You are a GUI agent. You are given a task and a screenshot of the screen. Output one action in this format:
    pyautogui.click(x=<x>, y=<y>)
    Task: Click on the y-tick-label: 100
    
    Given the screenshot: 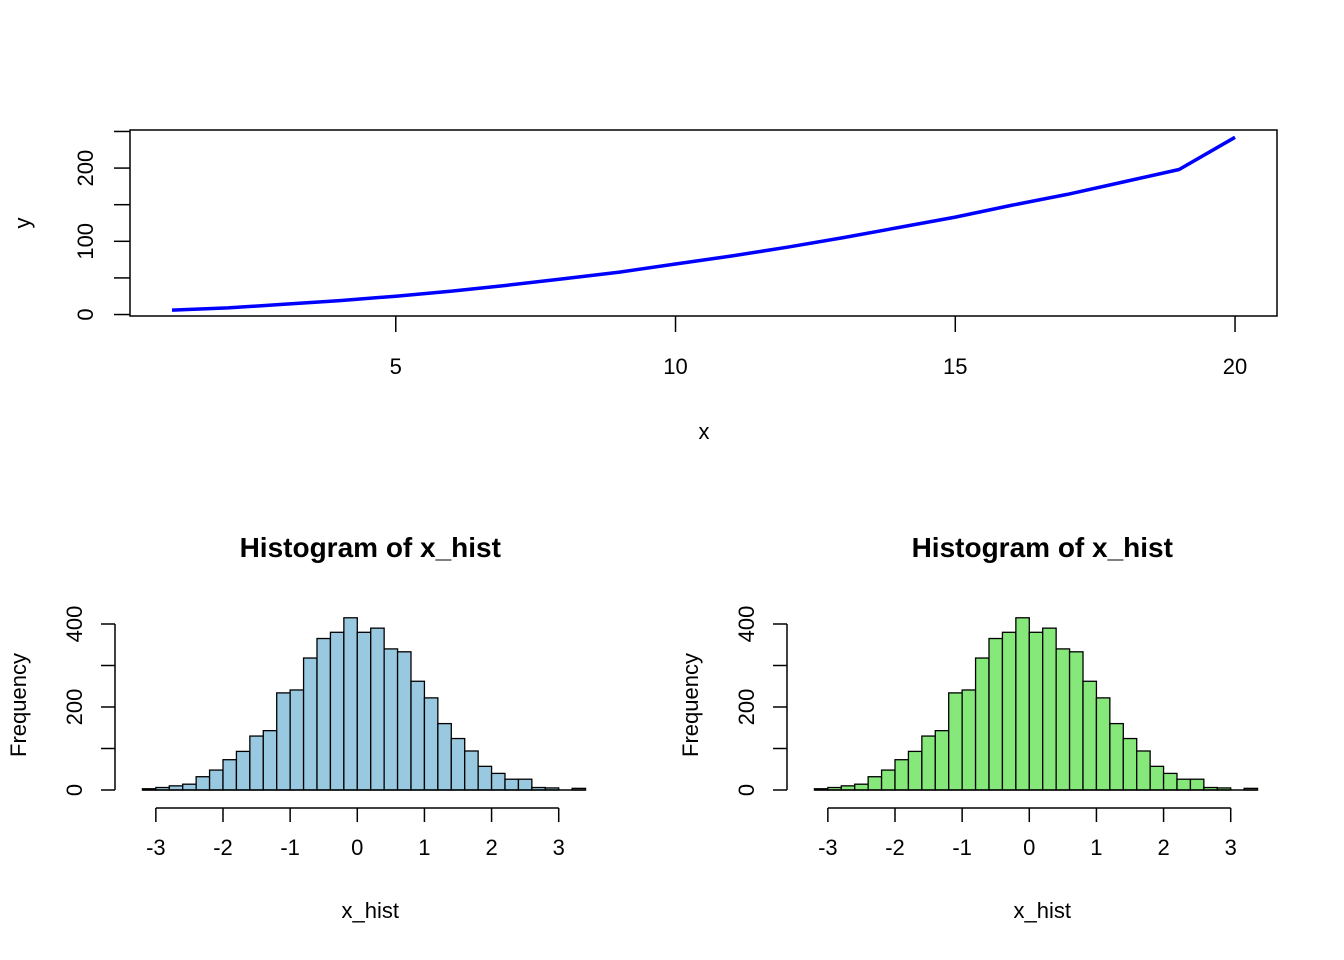 What is the action you would take?
    pyautogui.click(x=85, y=241)
    